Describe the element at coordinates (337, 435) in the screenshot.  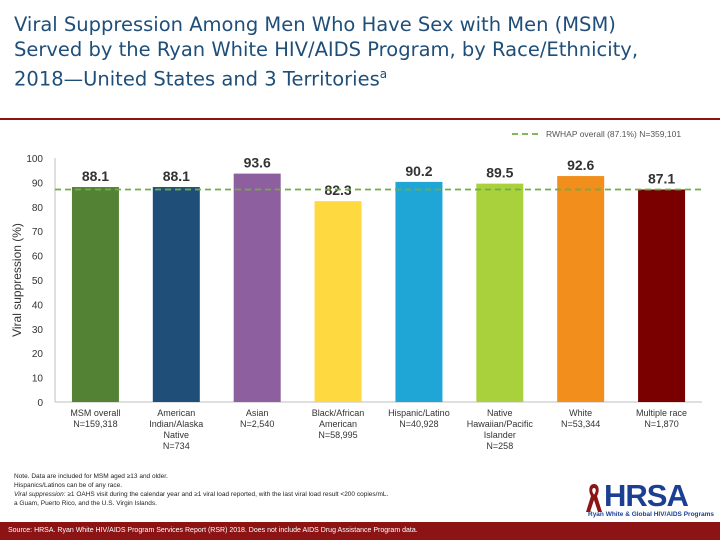
I see `x-tick-label: N=58,995` at that location.